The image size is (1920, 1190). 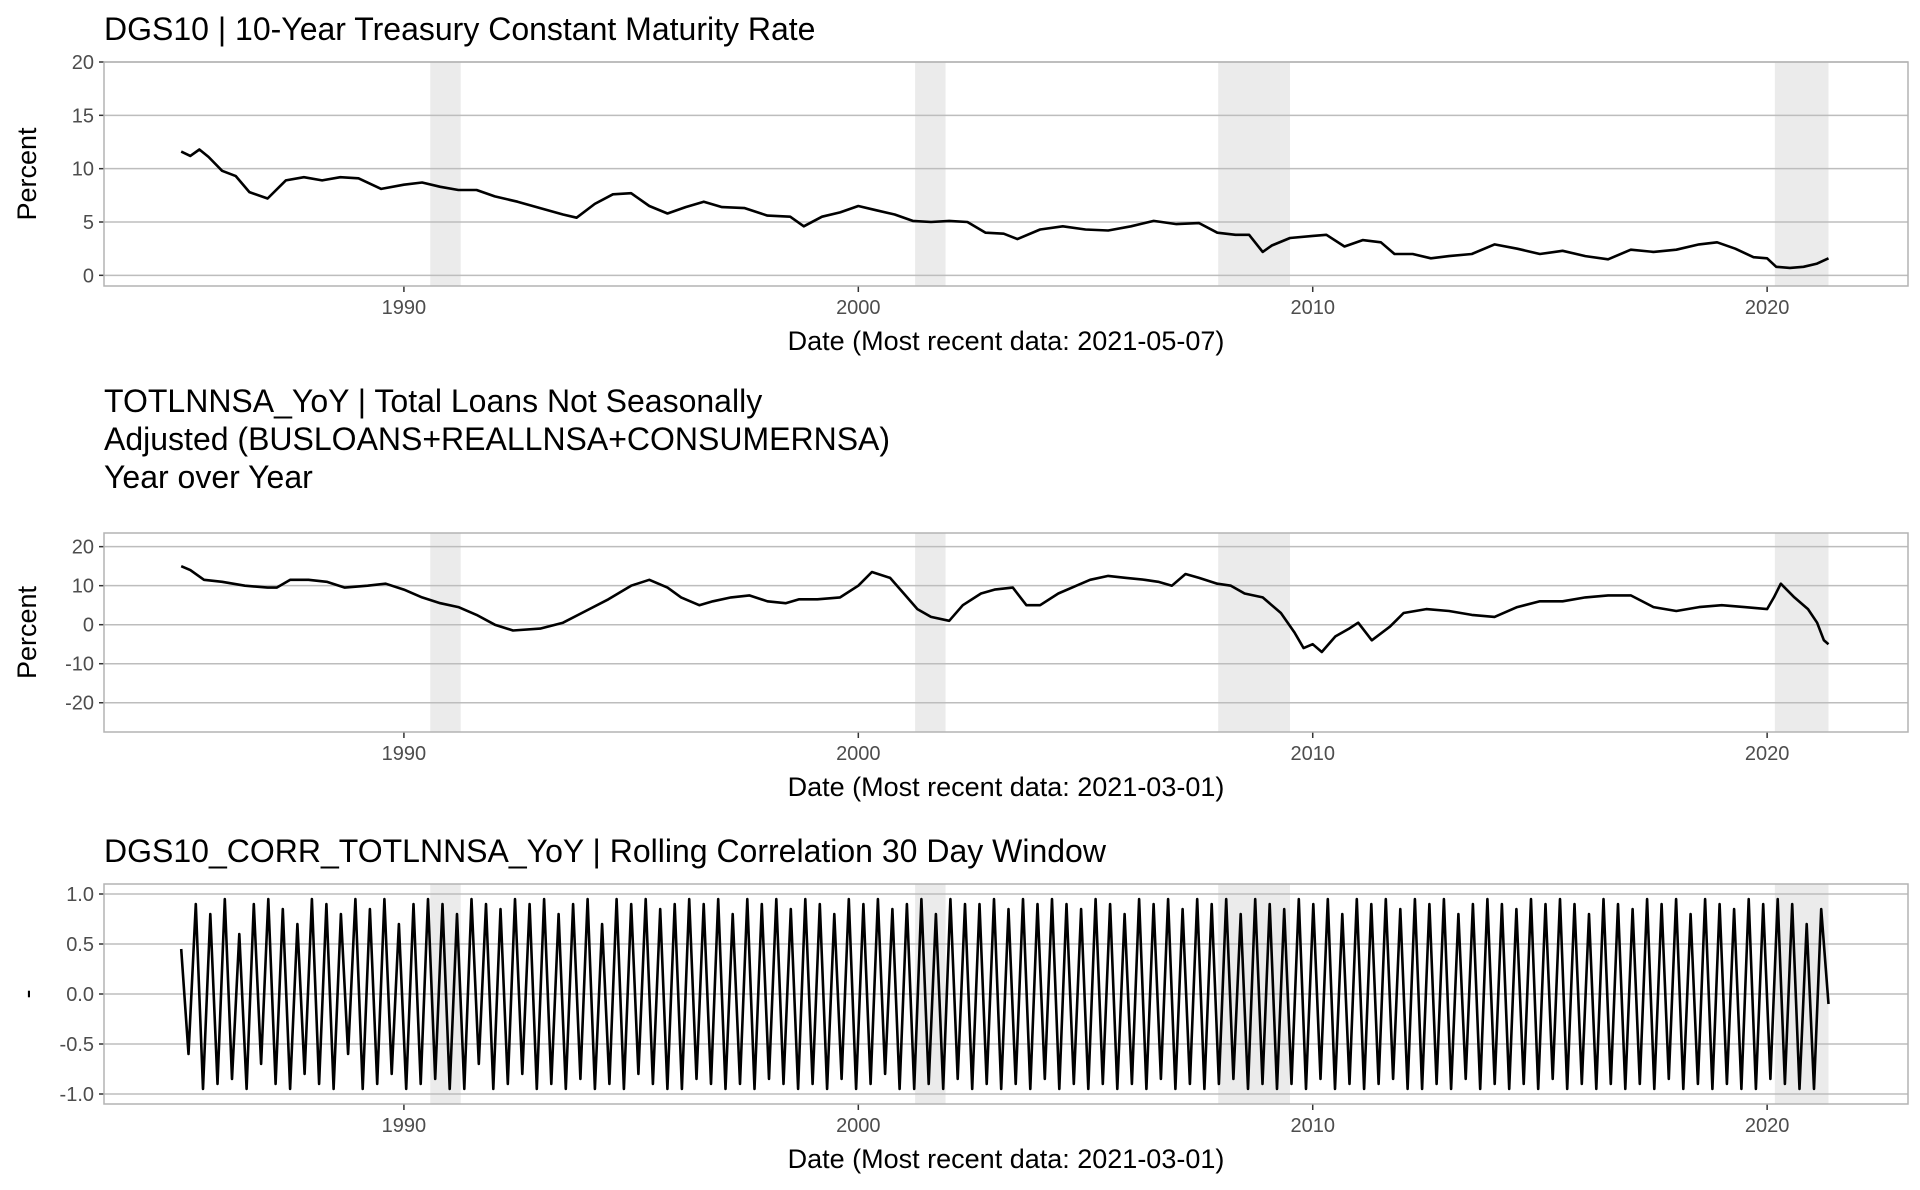 I want to click on y-tick-label: 0.5, so click(x=80, y=945).